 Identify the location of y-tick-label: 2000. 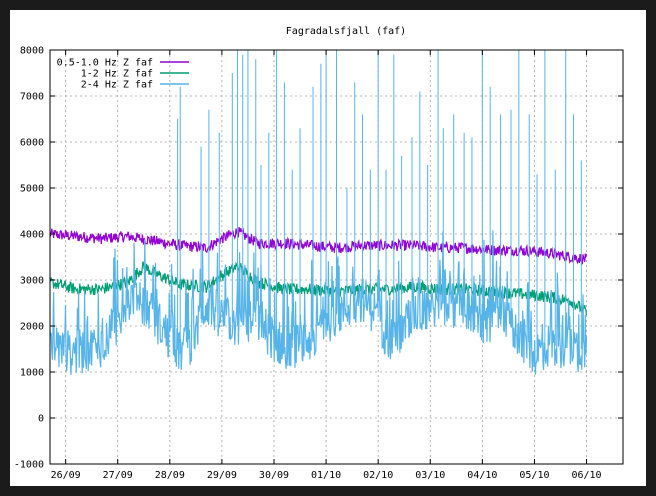
(32, 327).